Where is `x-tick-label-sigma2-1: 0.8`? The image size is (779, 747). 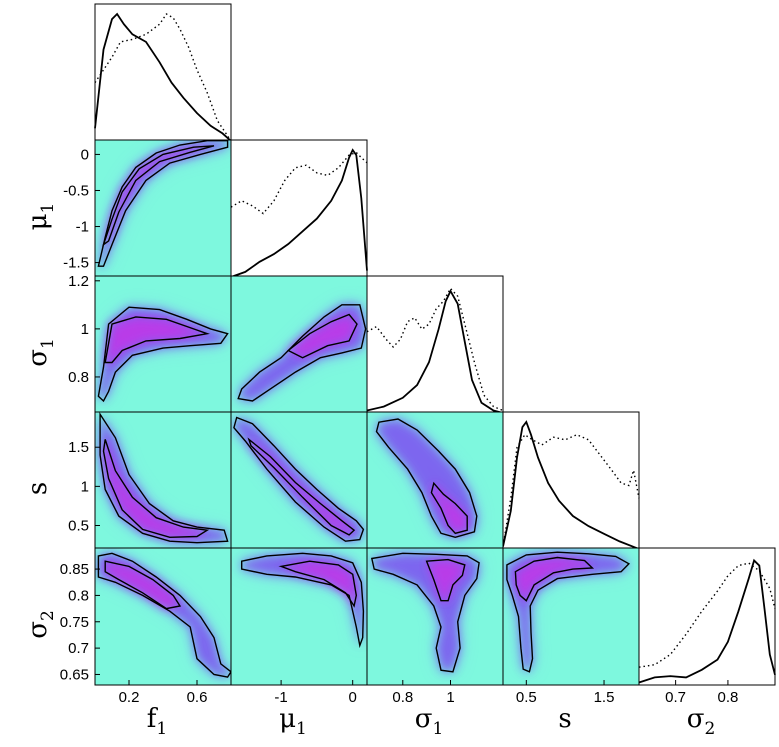
x-tick-label-sigma2-1: 0.8 is located at coordinates (727, 697).